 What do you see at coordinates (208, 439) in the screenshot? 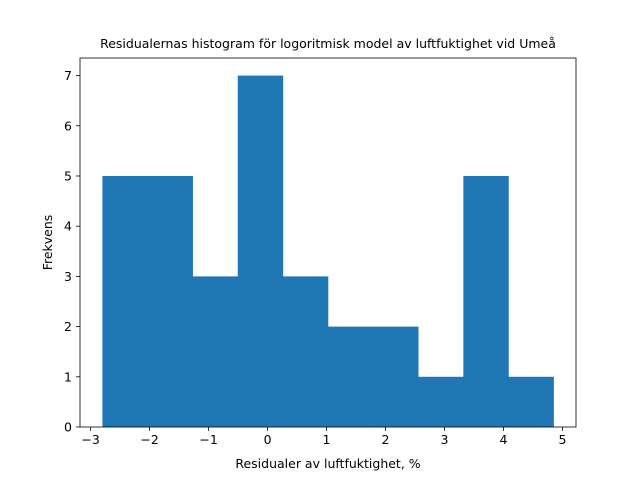
I see `x-tick-label: −1` at bounding box center [208, 439].